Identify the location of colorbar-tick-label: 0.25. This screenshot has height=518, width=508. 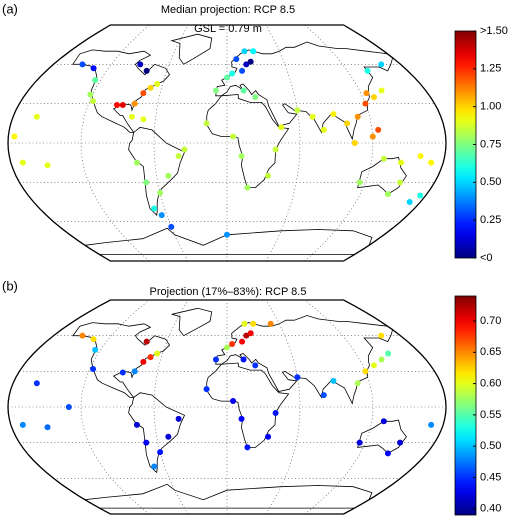
(490, 220).